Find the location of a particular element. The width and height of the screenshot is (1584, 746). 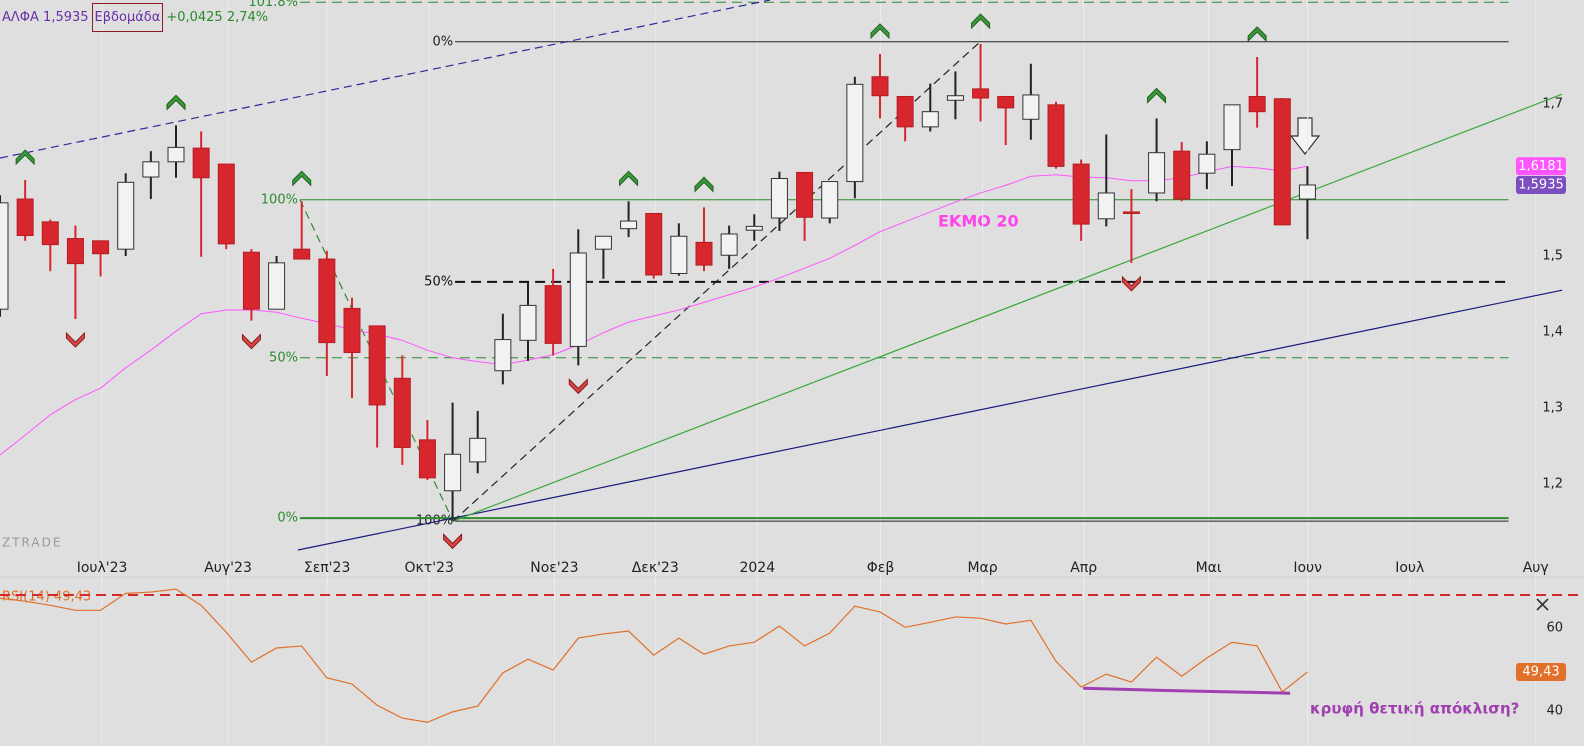

watermark: ZTRADE is located at coordinates (32, 543).